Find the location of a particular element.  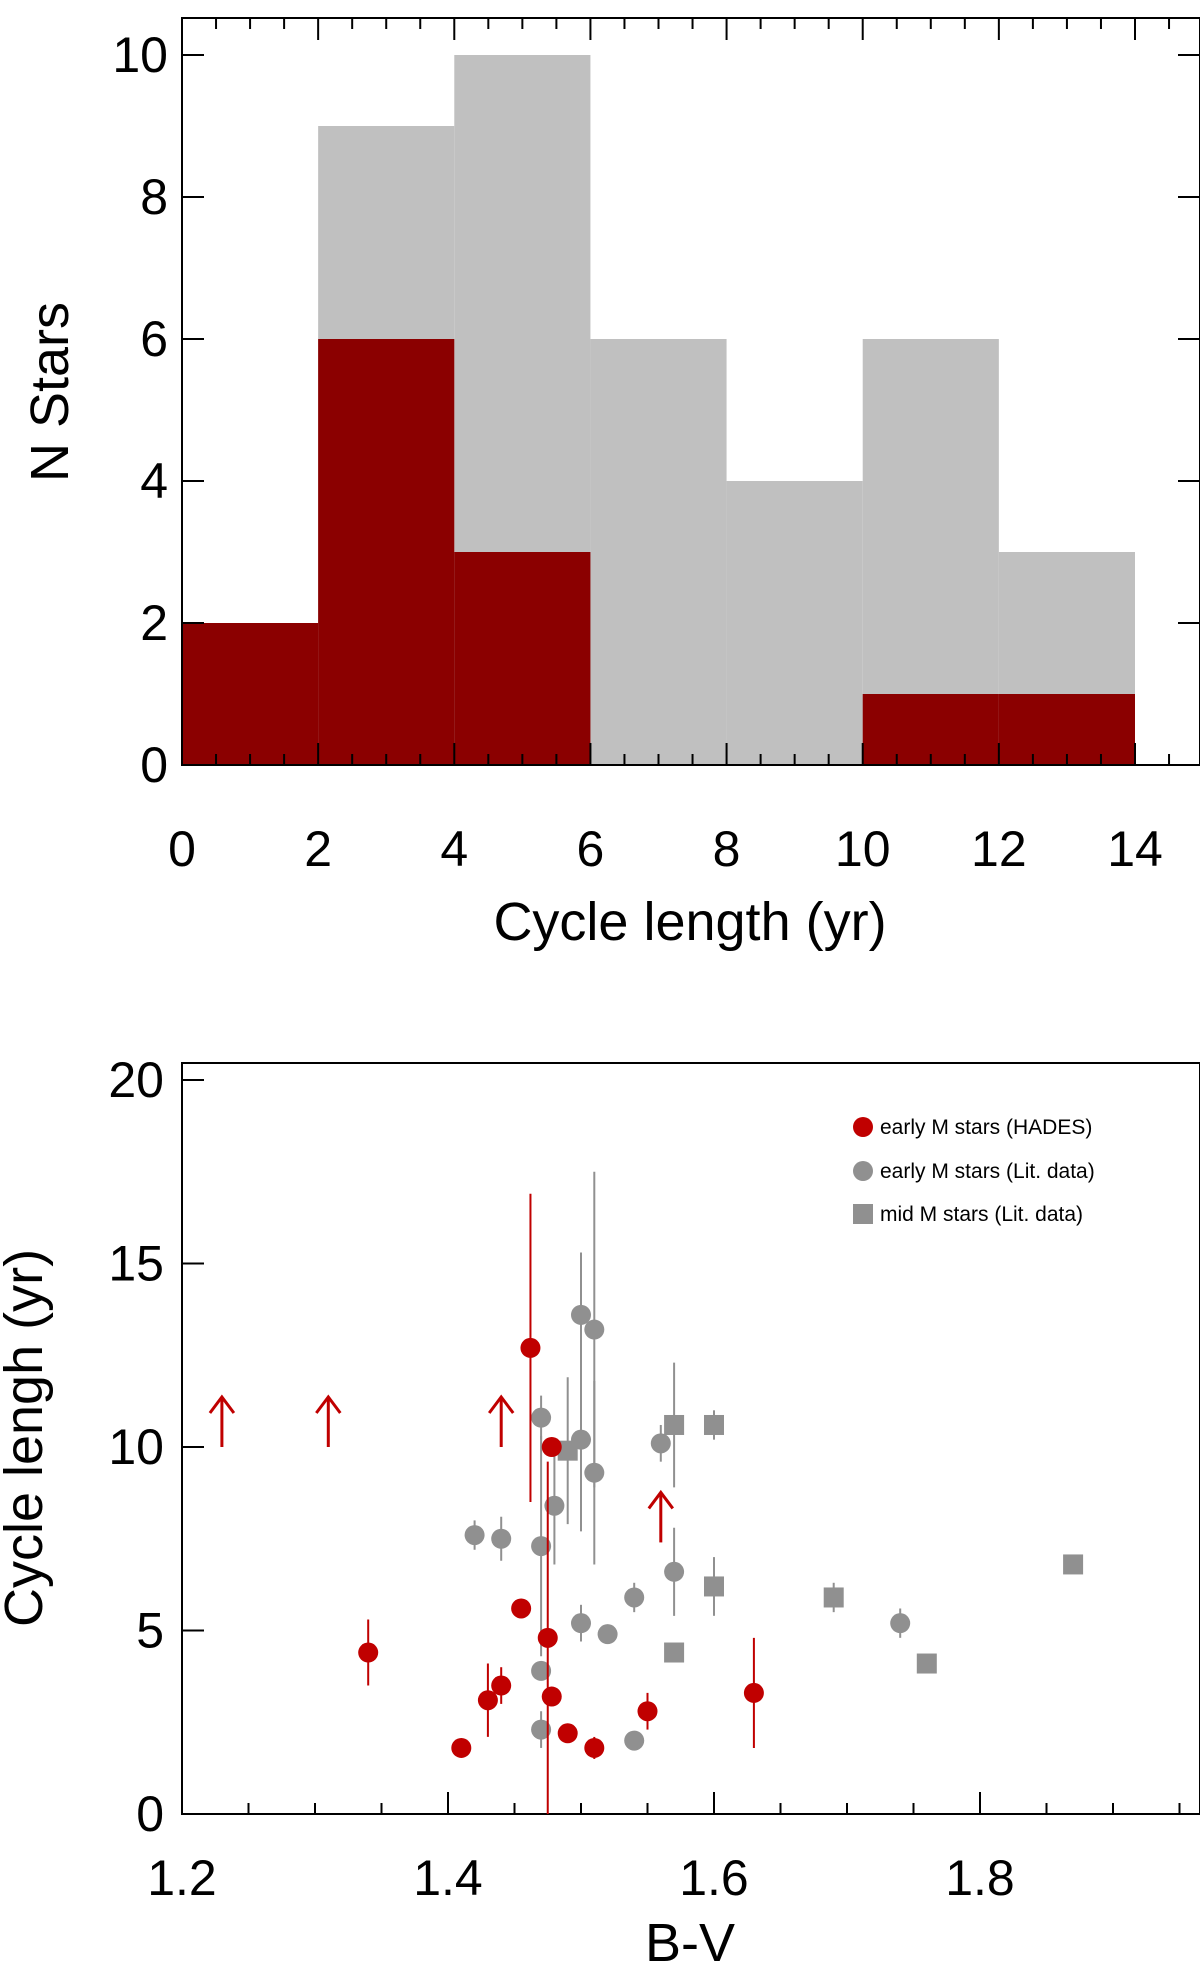

scatter-x-axis-title: B-V is located at coordinates (690, 1937).